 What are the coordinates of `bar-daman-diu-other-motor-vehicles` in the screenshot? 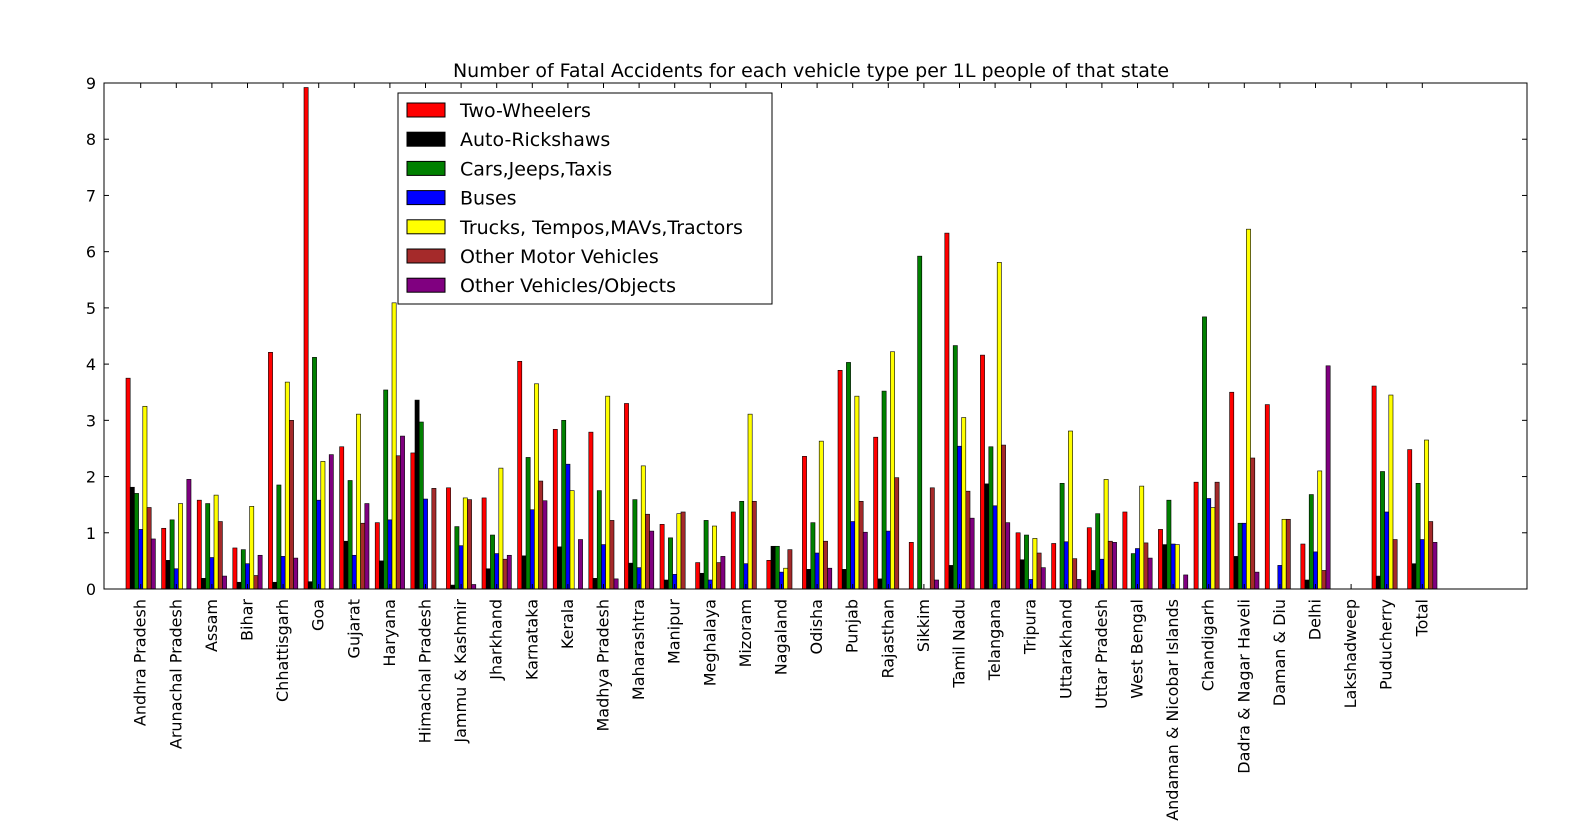 It's located at (1288, 554).